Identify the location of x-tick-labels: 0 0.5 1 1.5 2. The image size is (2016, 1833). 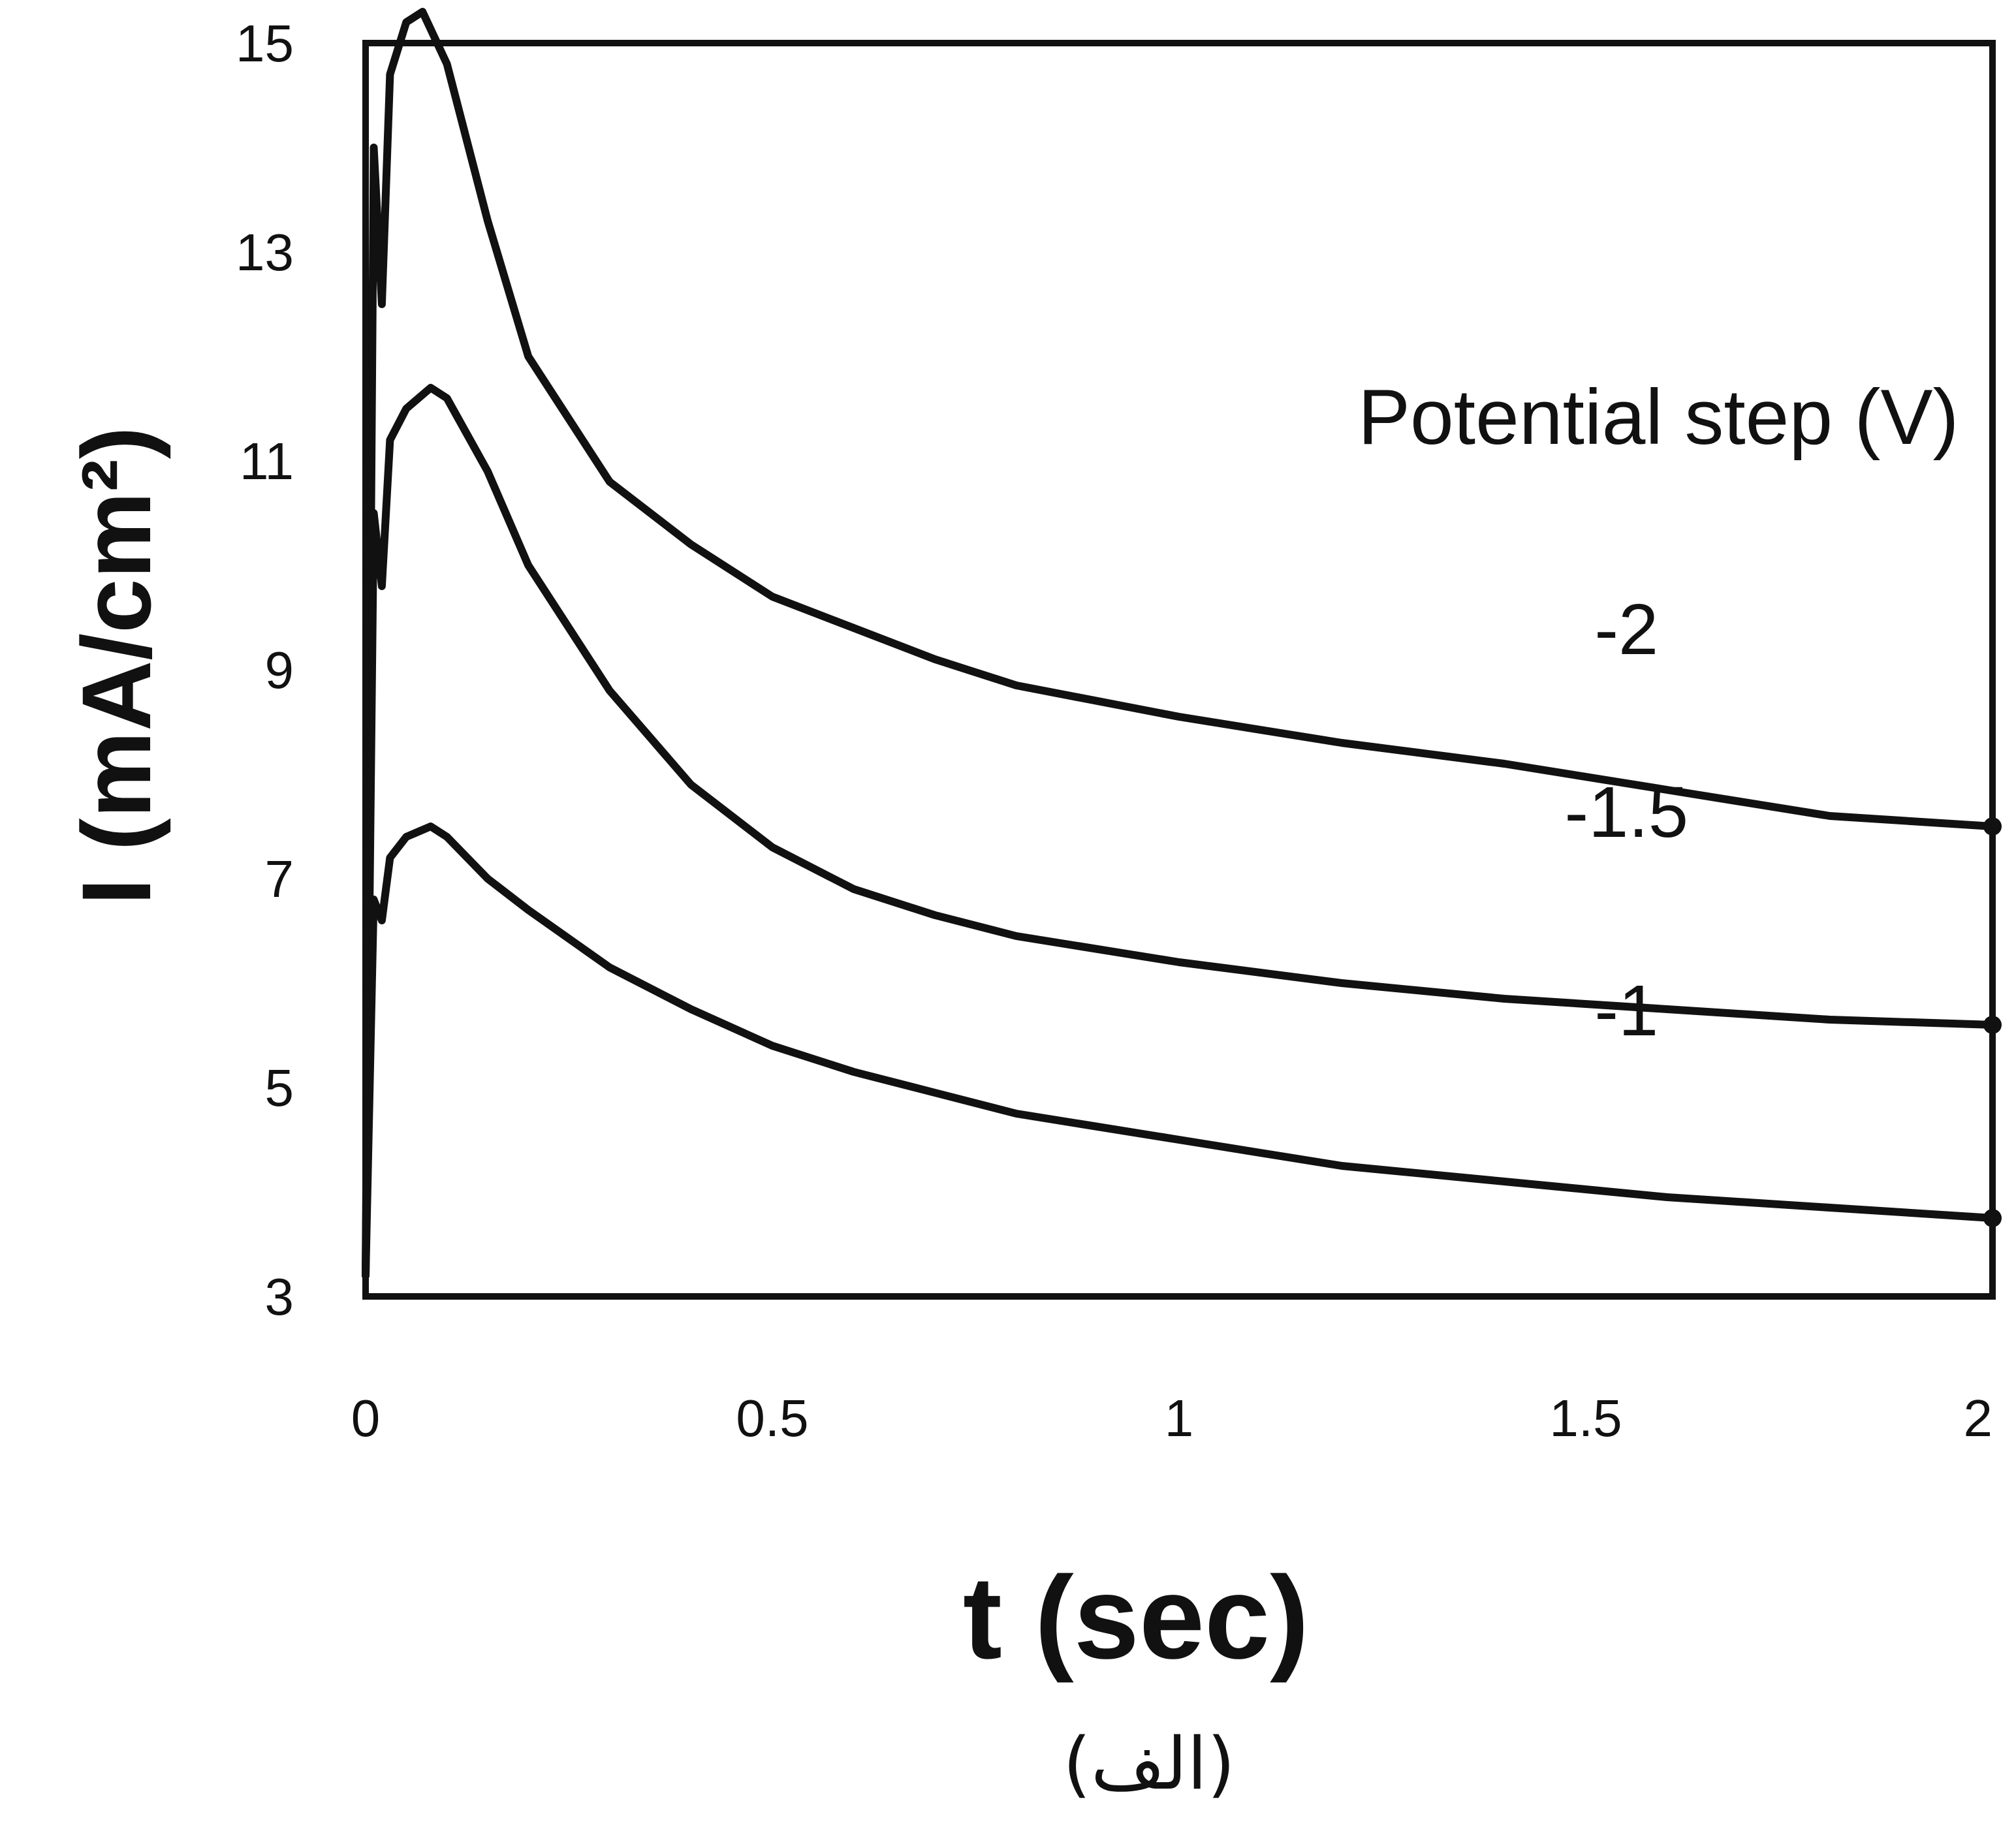
(1171, 1418).